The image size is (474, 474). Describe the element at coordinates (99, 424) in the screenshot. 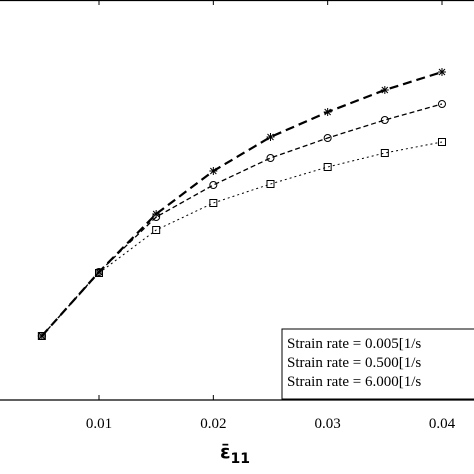

I see `x-tick-label: 0.01` at that location.